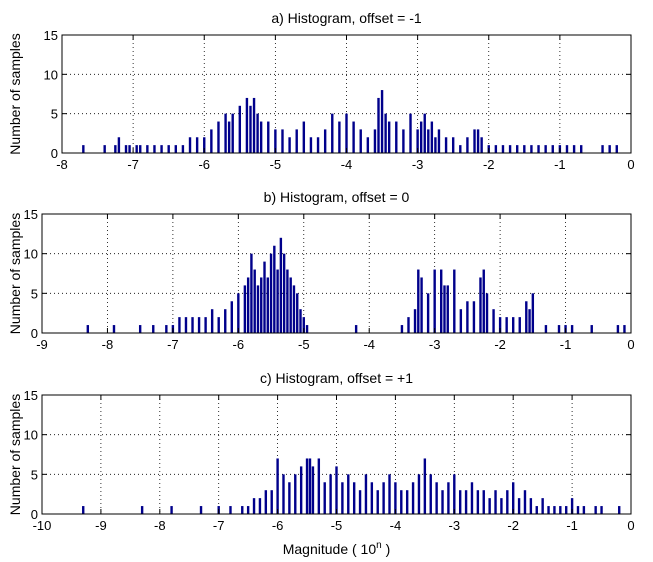  Describe the element at coordinates (489, 164) in the screenshot. I see `x-tick-label: -2` at that location.